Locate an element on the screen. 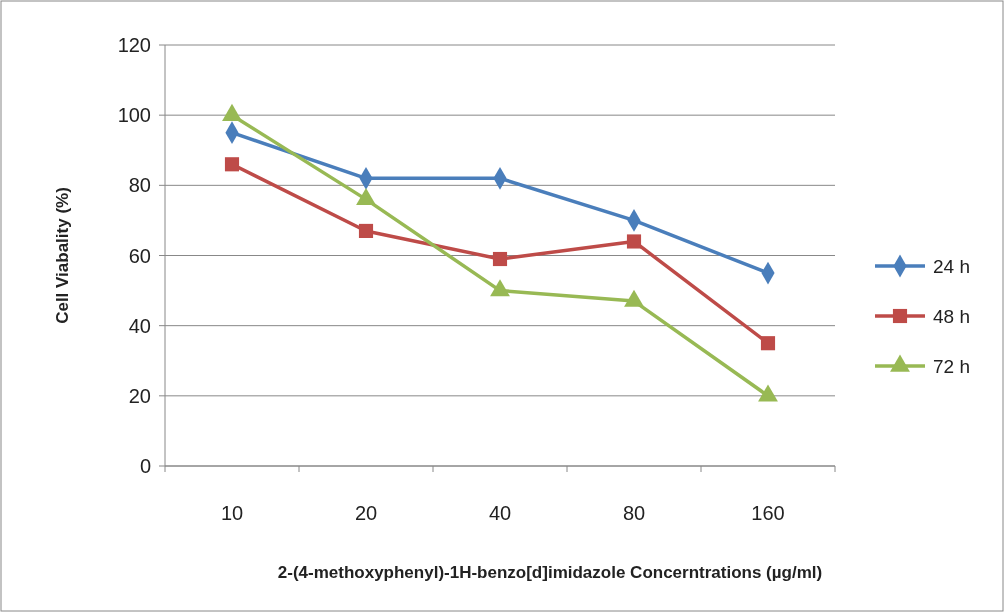  y-tick-label: 20 is located at coordinates (139, 395).